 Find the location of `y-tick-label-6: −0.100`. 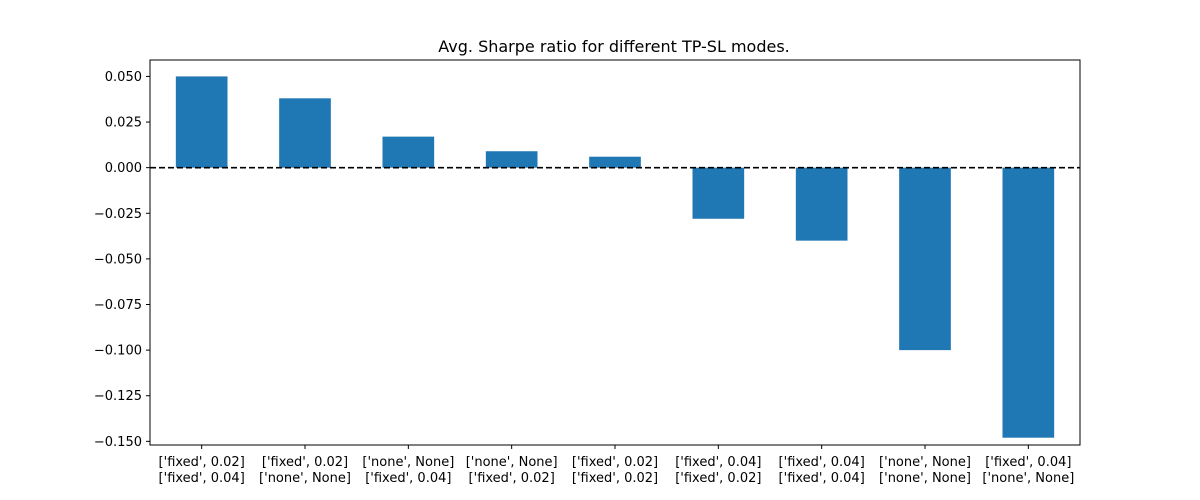

y-tick-label-6: −0.100 is located at coordinates (118, 351).